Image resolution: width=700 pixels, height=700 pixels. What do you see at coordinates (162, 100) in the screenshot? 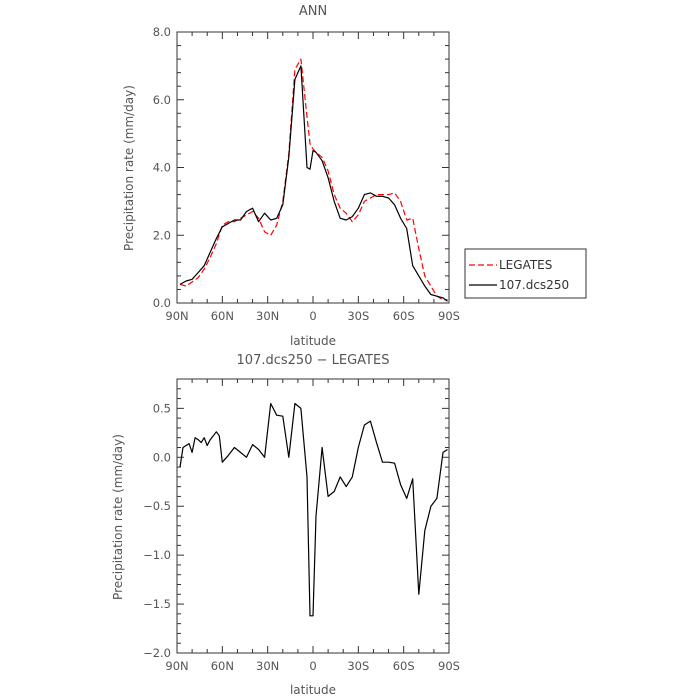
I see `top-y-tick-label: 6.0` at bounding box center [162, 100].